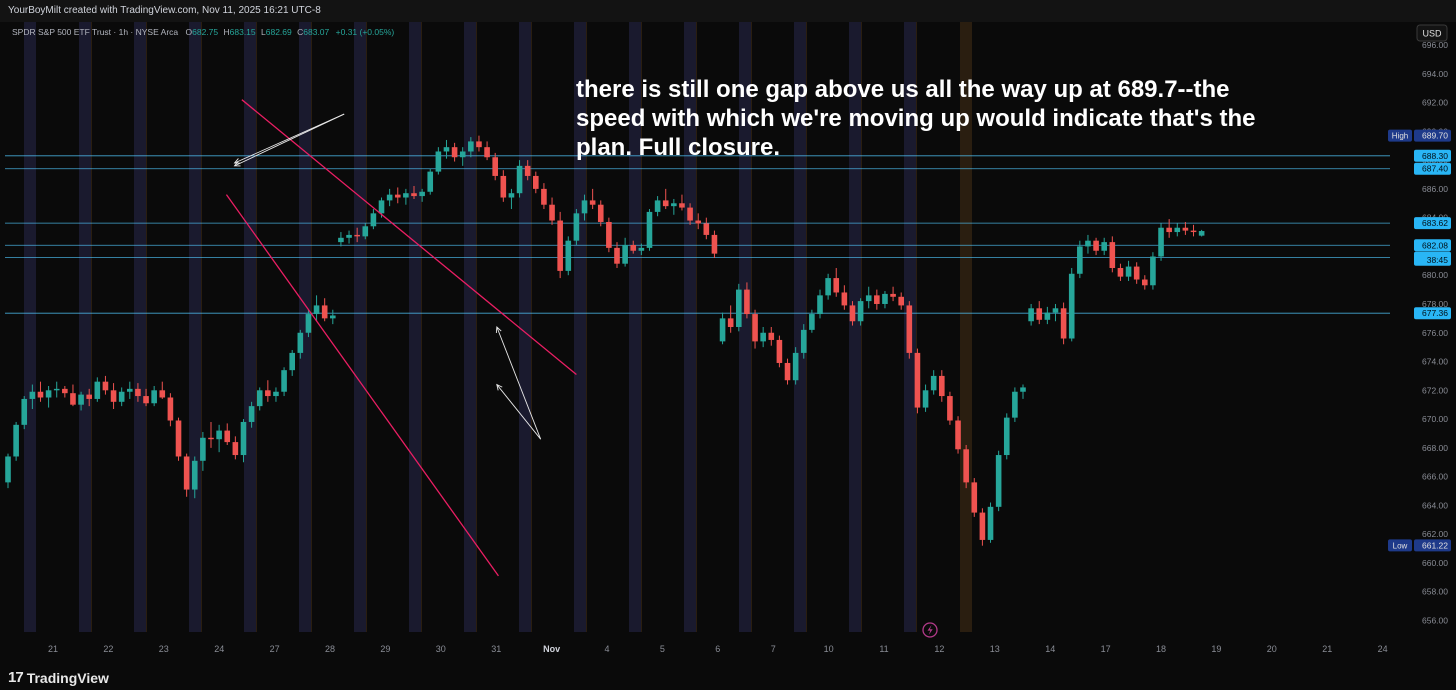 The width and height of the screenshot is (1456, 690). What do you see at coordinates (1435, 136) in the screenshot?
I see `high-tag-value: 689.70` at bounding box center [1435, 136].